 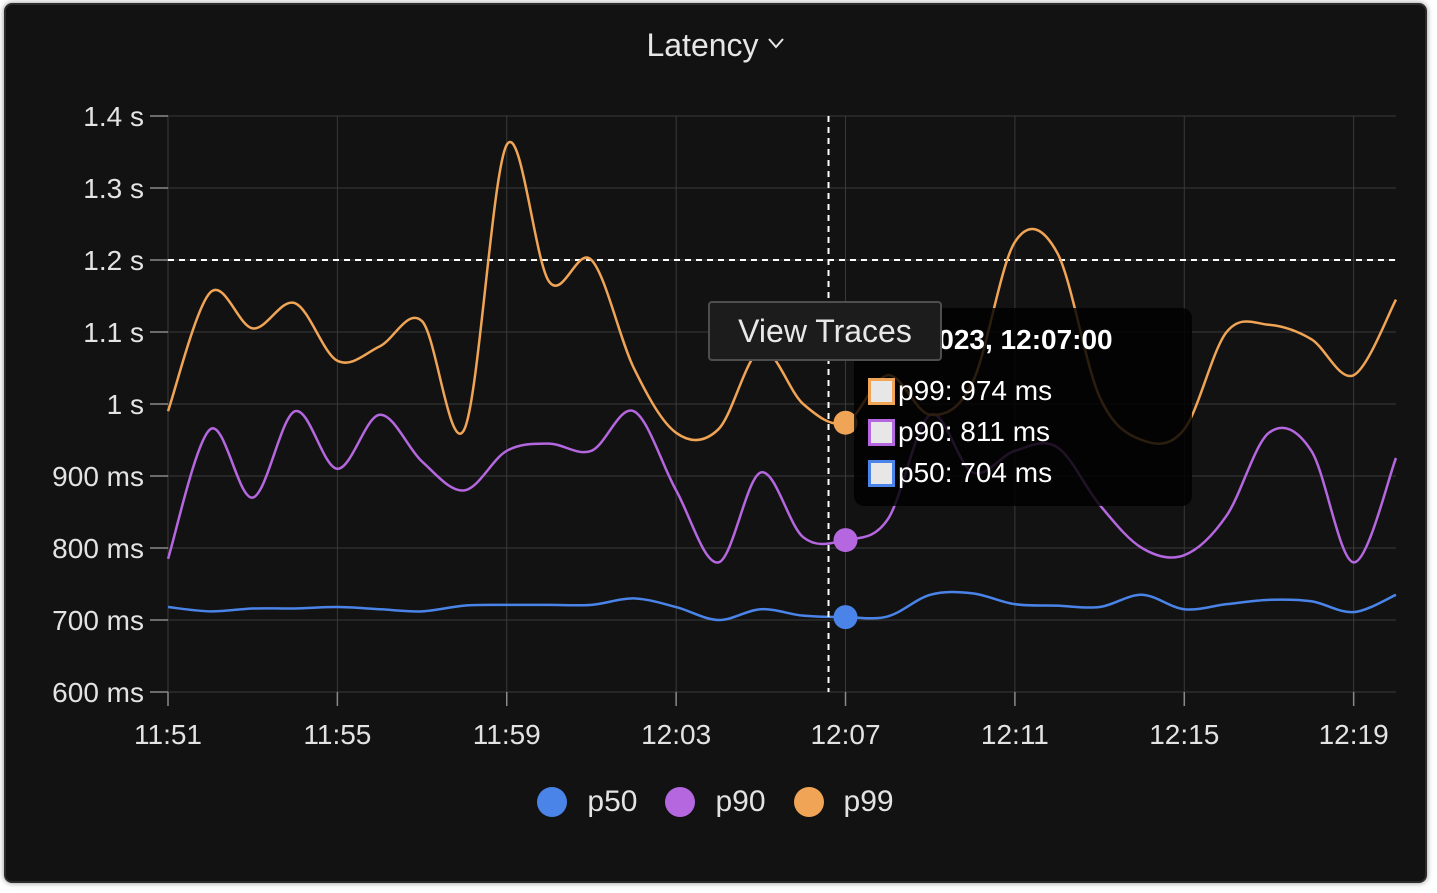 I want to click on tooltip-swatch-p50, so click(x=881, y=473).